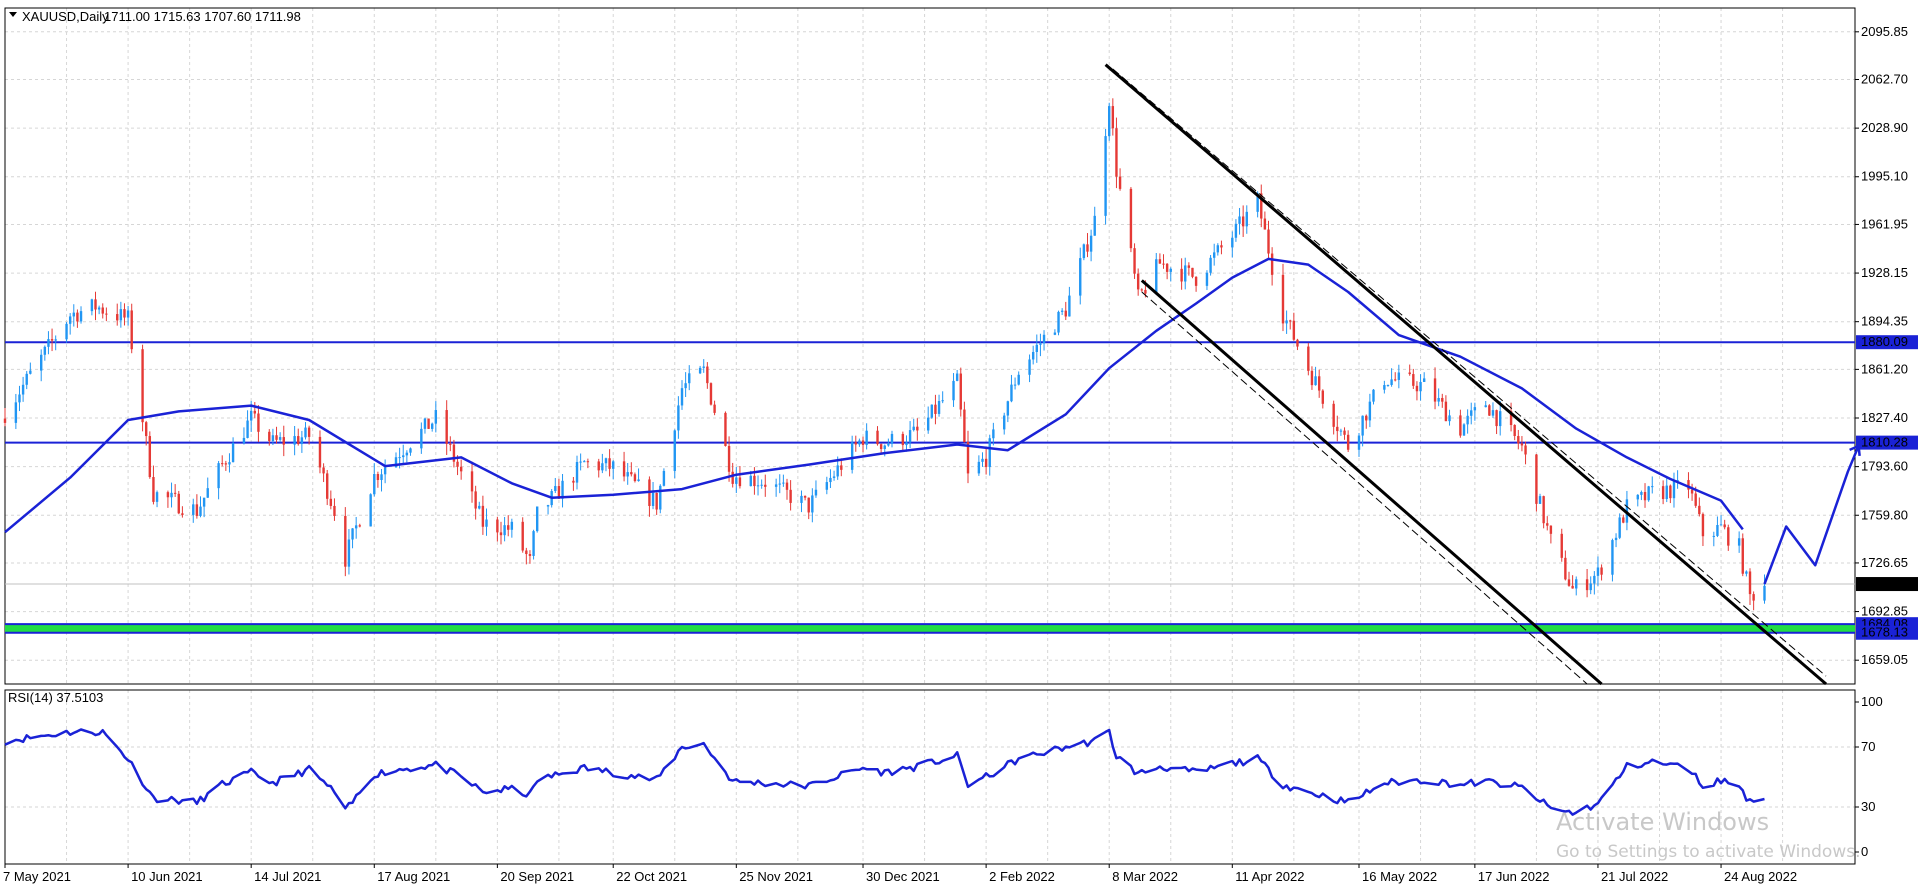 The width and height of the screenshot is (1920, 891). What do you see at coordinates (413, 876) in the screenshot?
I see `date-tick-label: 17 Aug 2021` at bounding box center [413, 876].